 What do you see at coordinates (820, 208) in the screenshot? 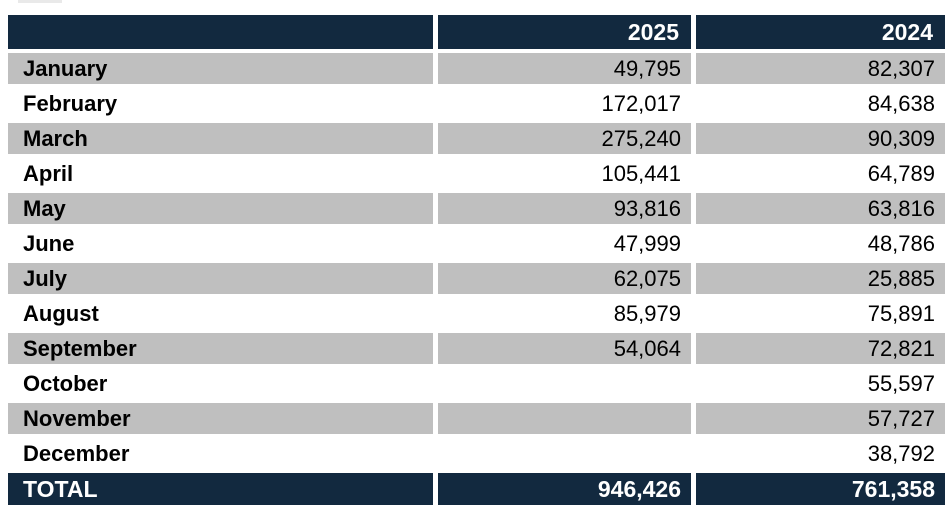
I see `value-2024: 63,816` at bounding box center [820, 208].